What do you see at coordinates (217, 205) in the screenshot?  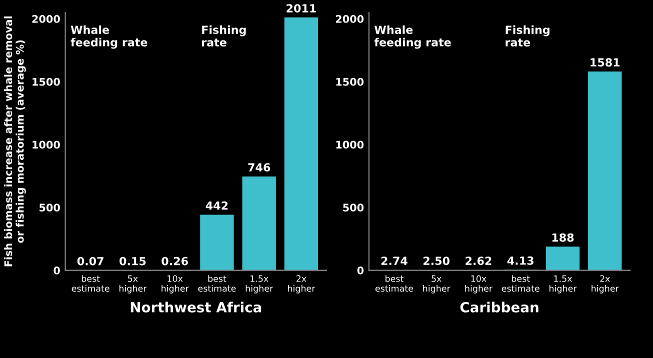 I see `data-label: 442` at bounding box center [217, 205].